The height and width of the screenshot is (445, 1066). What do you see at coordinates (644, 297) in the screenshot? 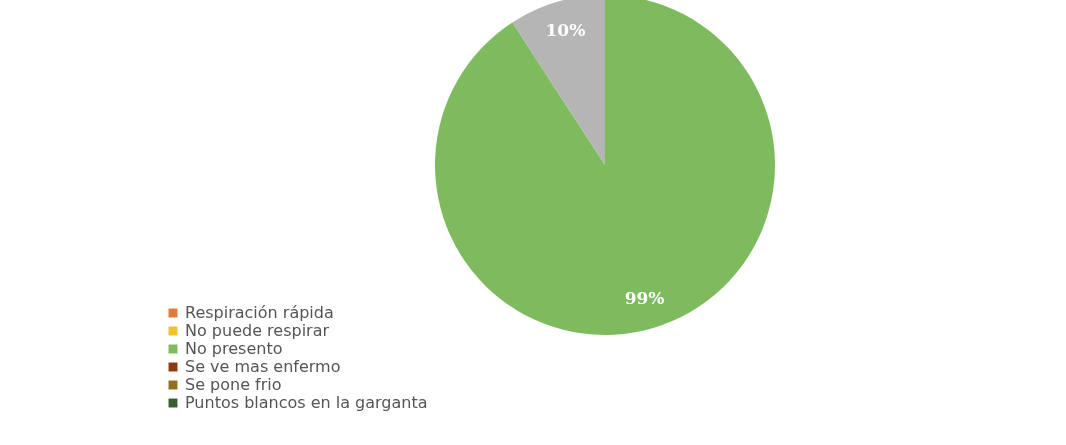
I see `data-label: 99%` at bounding box center [644, 297].